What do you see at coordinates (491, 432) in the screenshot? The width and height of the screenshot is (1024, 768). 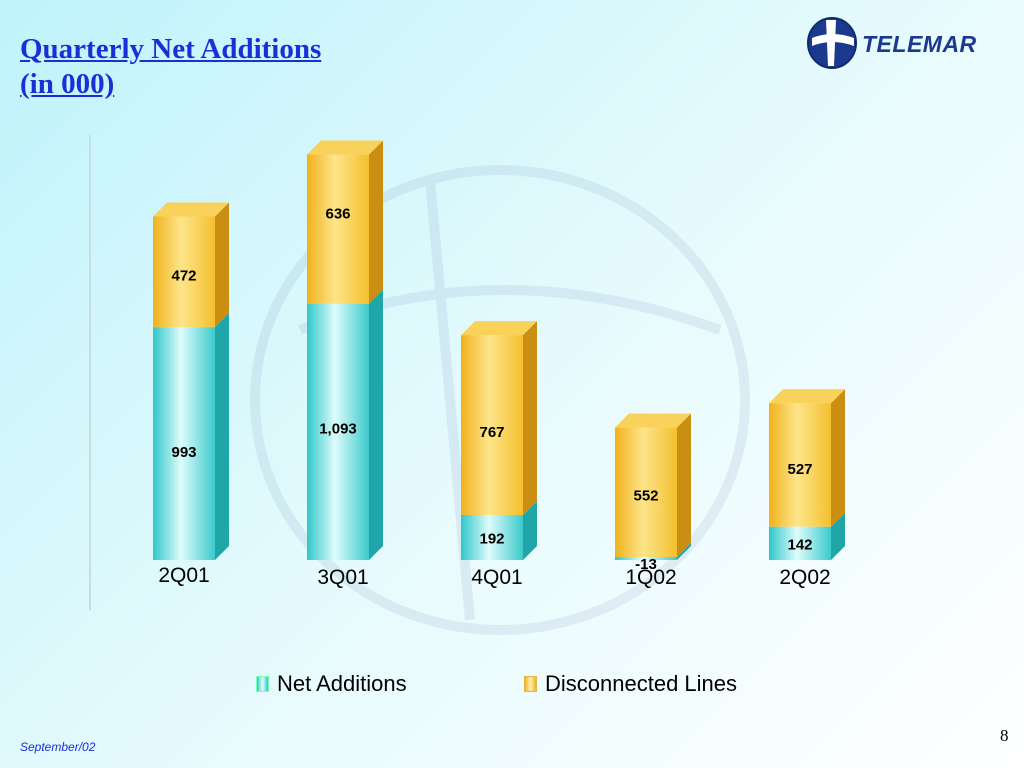 I see `data-label-disconnected-lines-4Q01: 767` at bounding box center [491, 432].